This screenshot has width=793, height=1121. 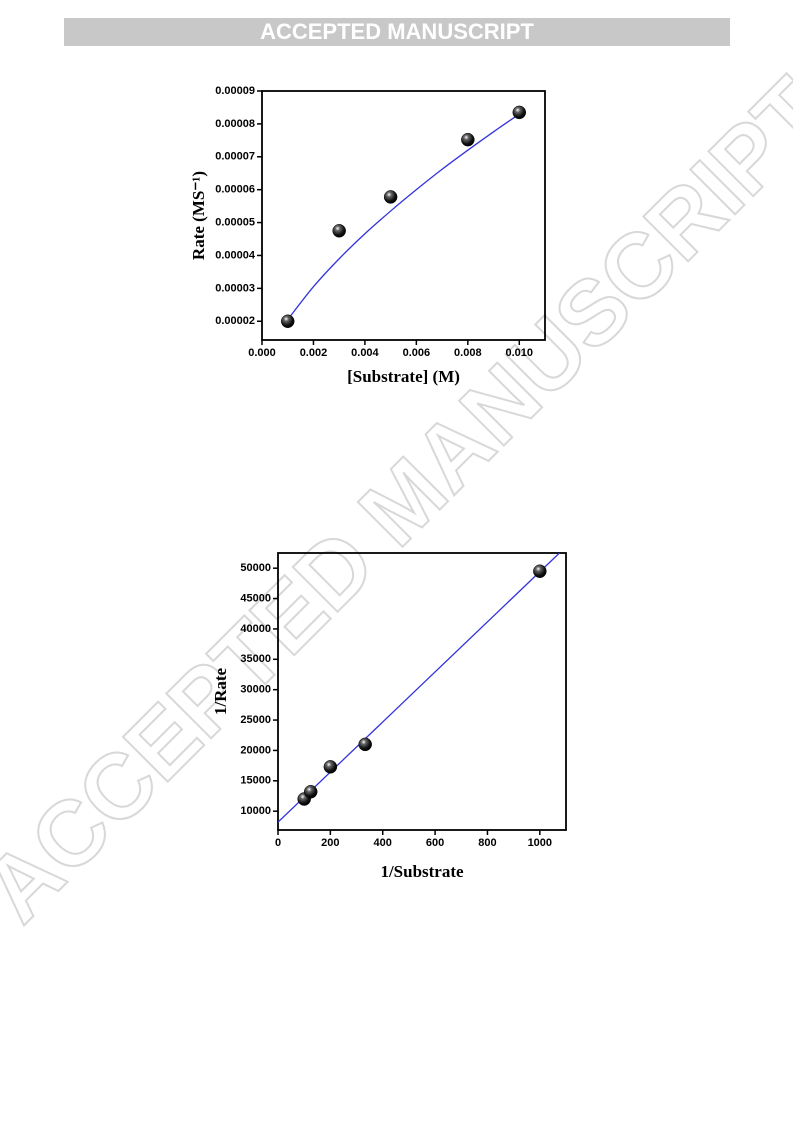 I want to click on y-tick-label: 45000, so click(x=255, y=598).